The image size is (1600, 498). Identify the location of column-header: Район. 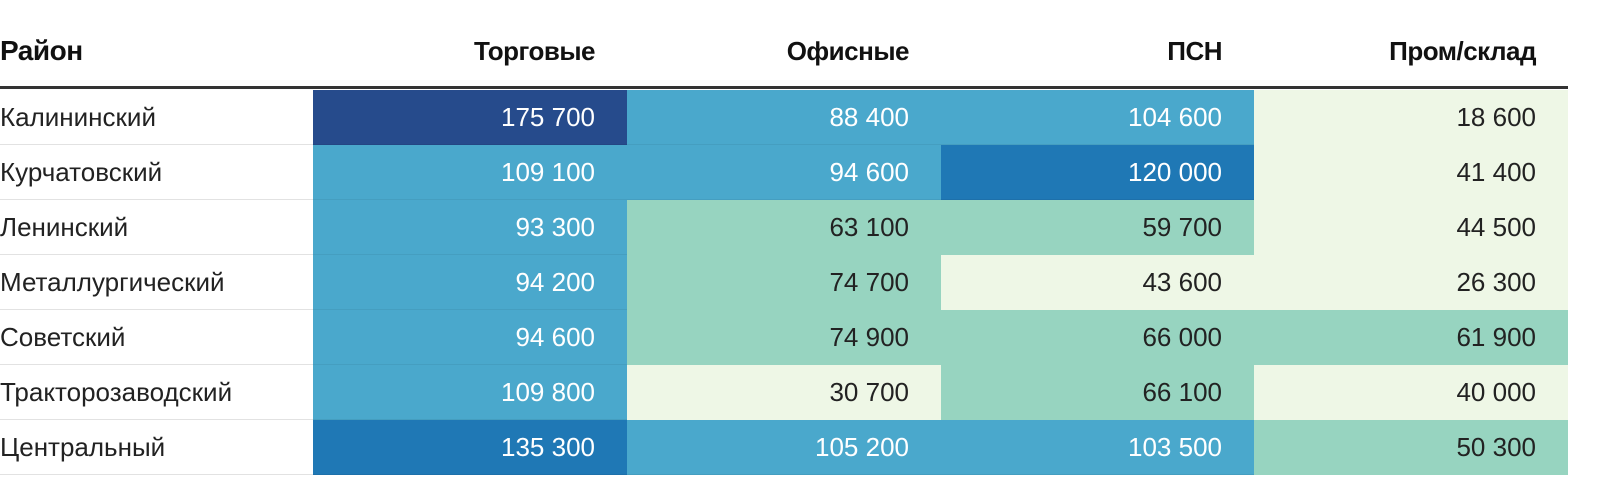
(41, 50).